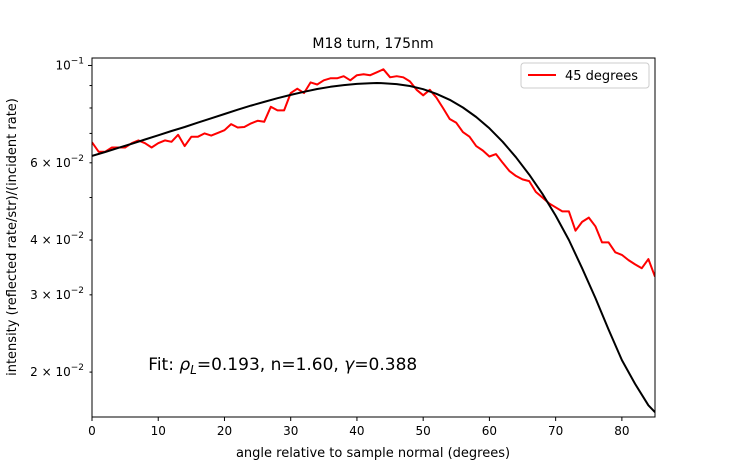  Describe the element at coordinates (57, 239) in the screenshot. I see `y-tick-label: 4 × 10⁻²` at that location.